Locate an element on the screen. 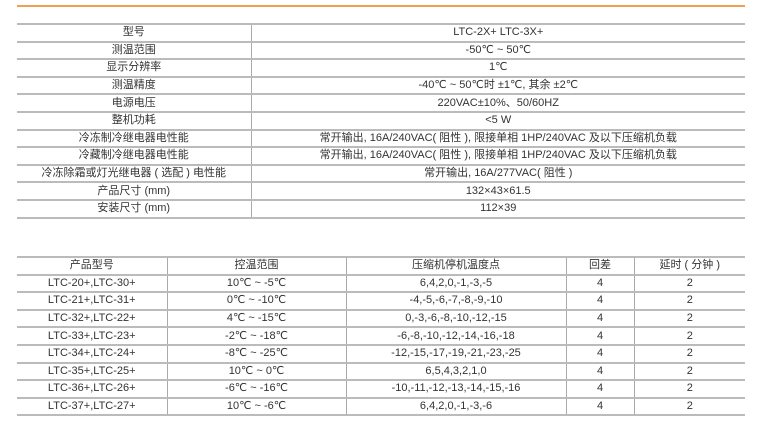 The width and height of the screenshot is (760, 431). spec-row: 产品尺寸 (mm) 132×43×61.5 is located at coordinates (381, 191).